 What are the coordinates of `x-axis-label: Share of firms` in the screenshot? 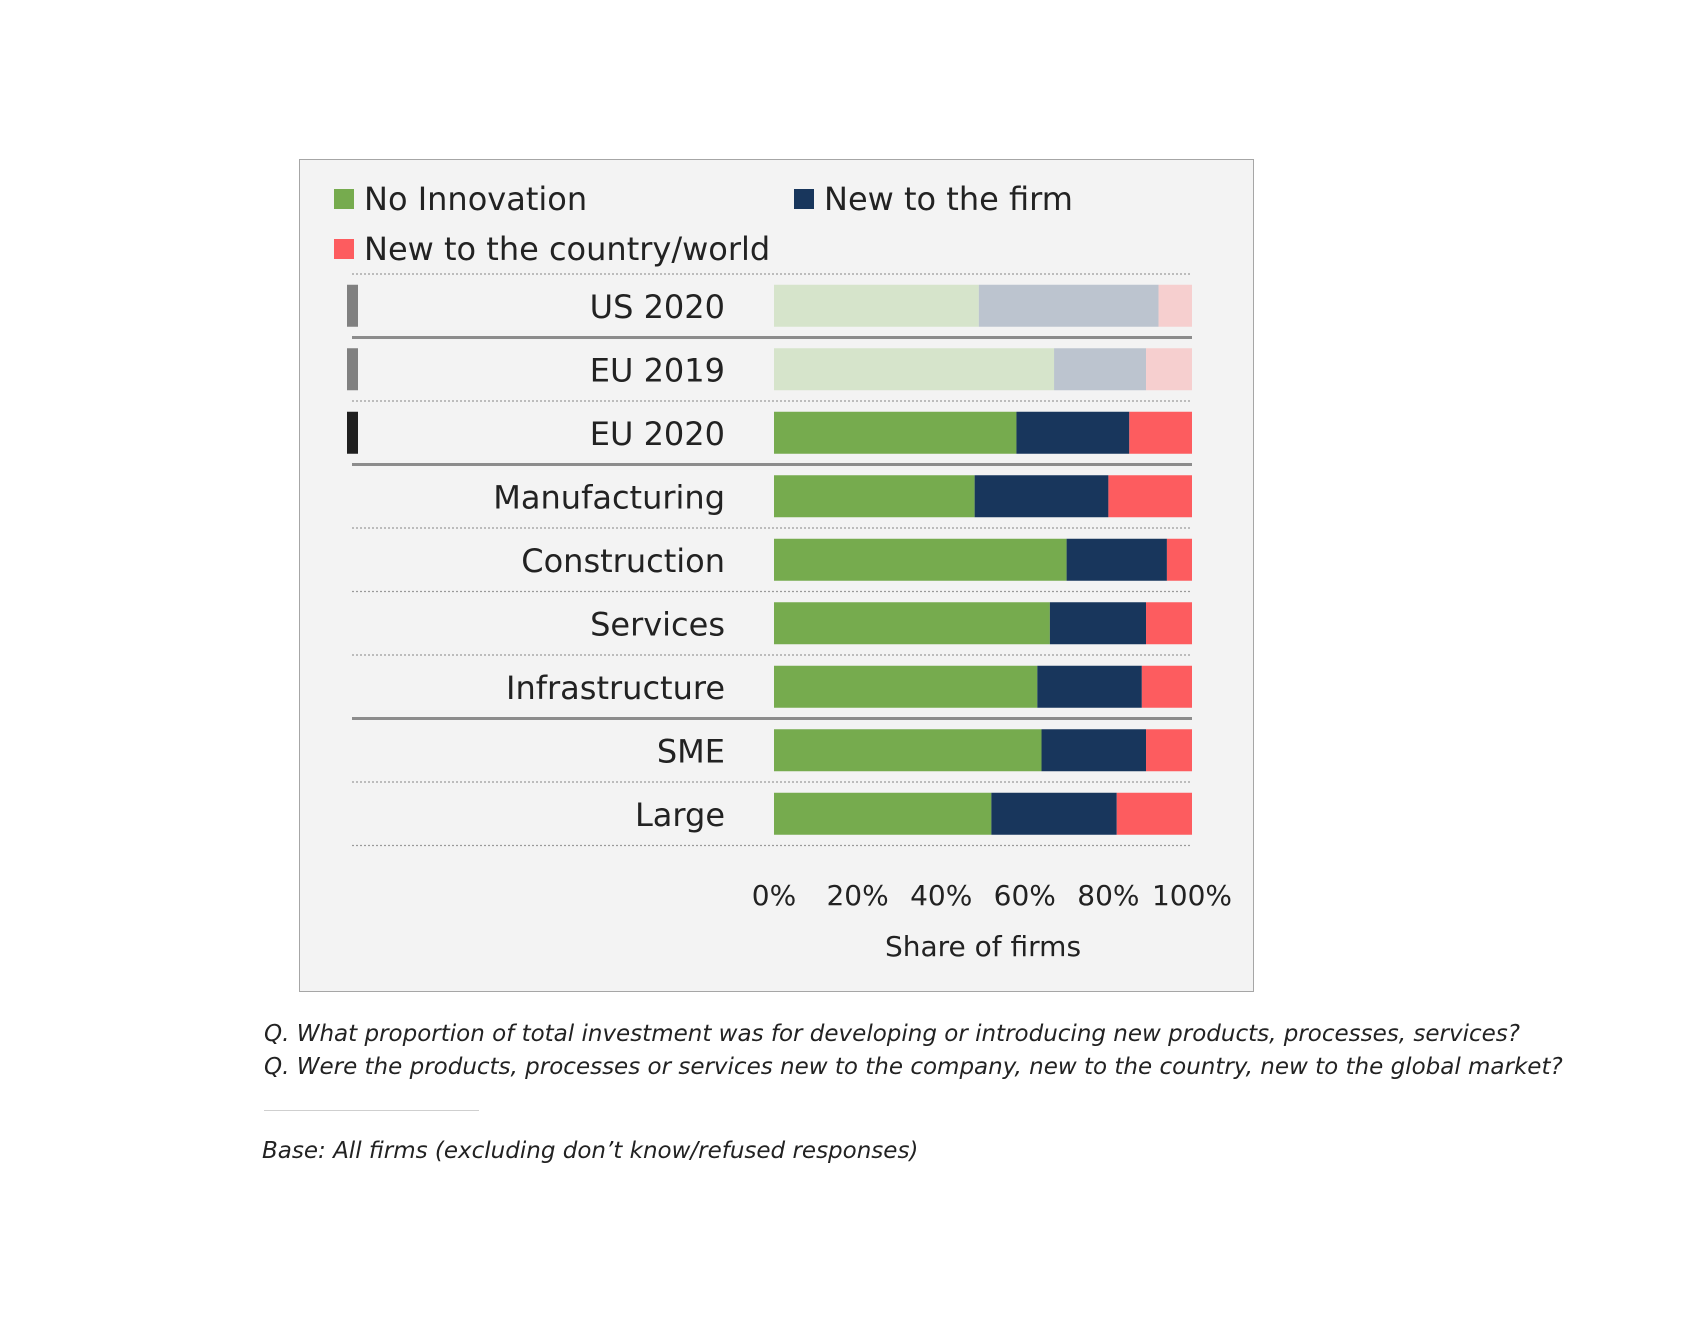 It's located at (983, 946).